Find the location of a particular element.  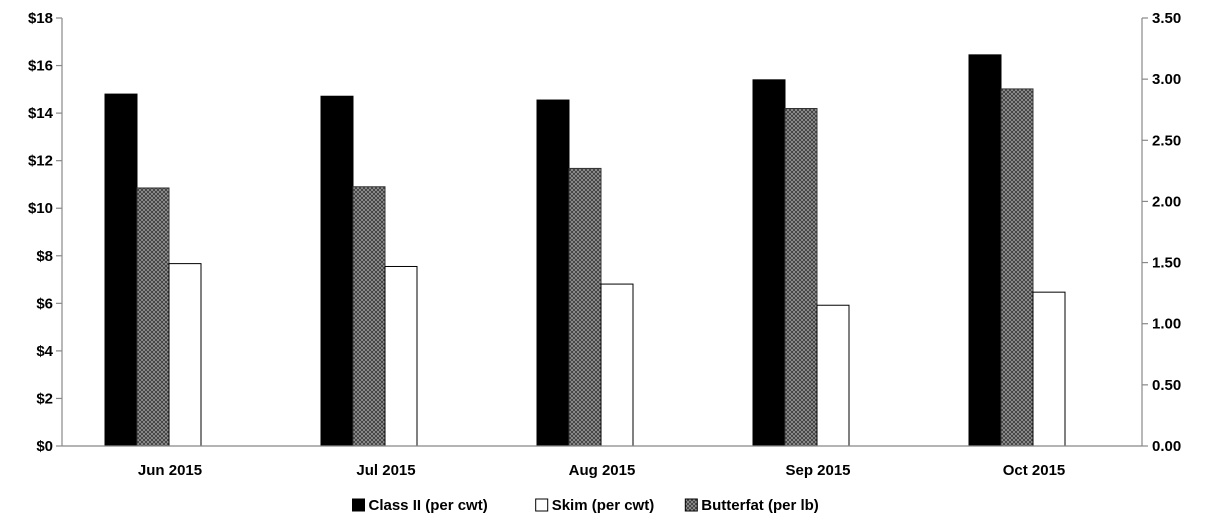

bar-class-ii-per-cwt-jun-2015 is located at coordinates (121, 270).